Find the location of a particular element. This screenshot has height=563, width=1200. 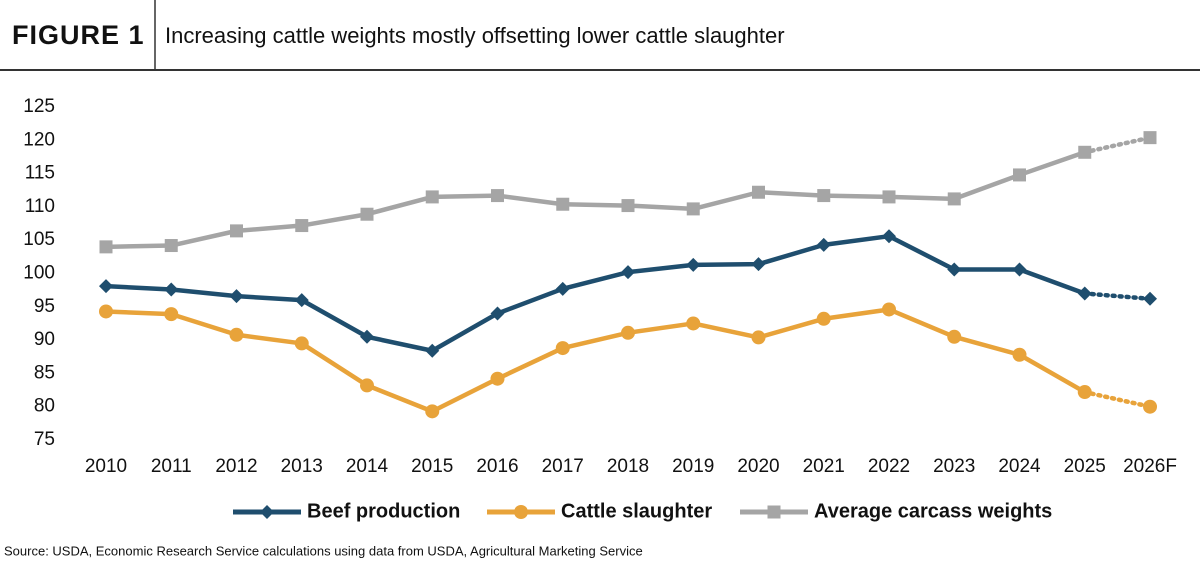

x-tick-label: 2011 is located at coordinates (171, 466).